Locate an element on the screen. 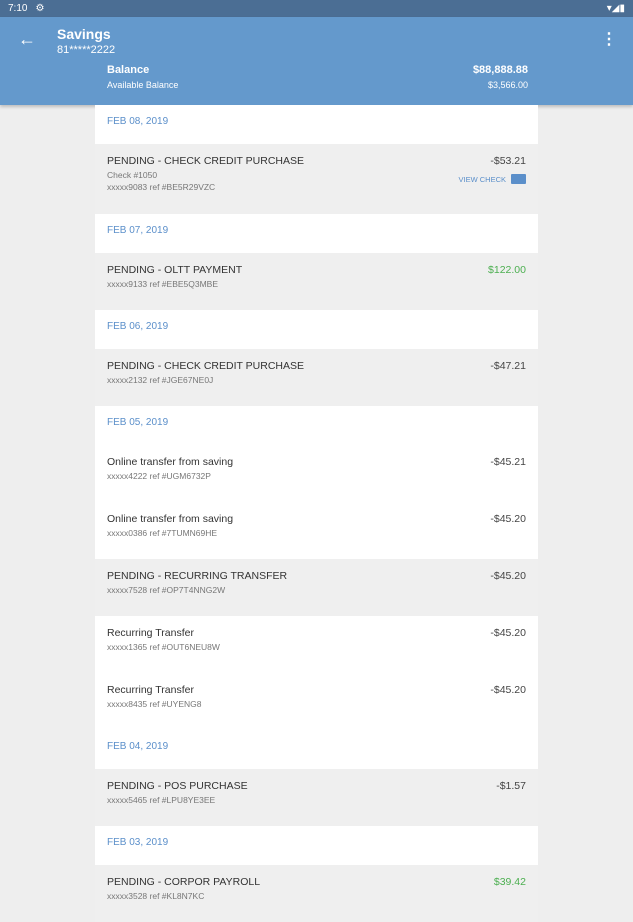 This screenshot has width=633, height=922. transaction-amount: -$1.57 is located at coordinates (511, 786).